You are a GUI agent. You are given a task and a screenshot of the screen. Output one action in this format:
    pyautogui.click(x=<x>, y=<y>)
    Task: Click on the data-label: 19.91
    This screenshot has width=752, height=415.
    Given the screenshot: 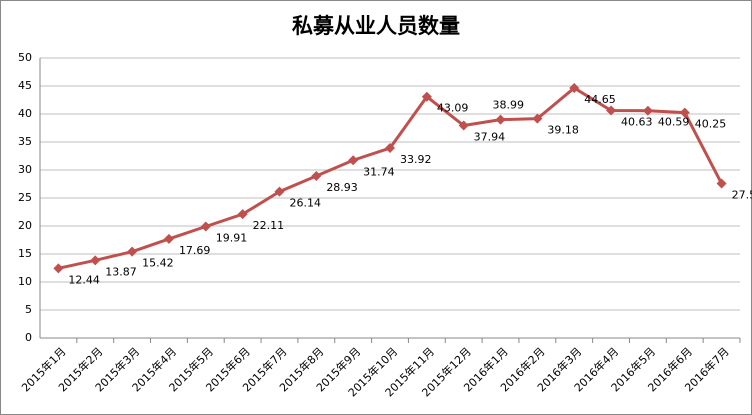 What is the action you would take?
    pyautogui.click(x=232, y=238)
    